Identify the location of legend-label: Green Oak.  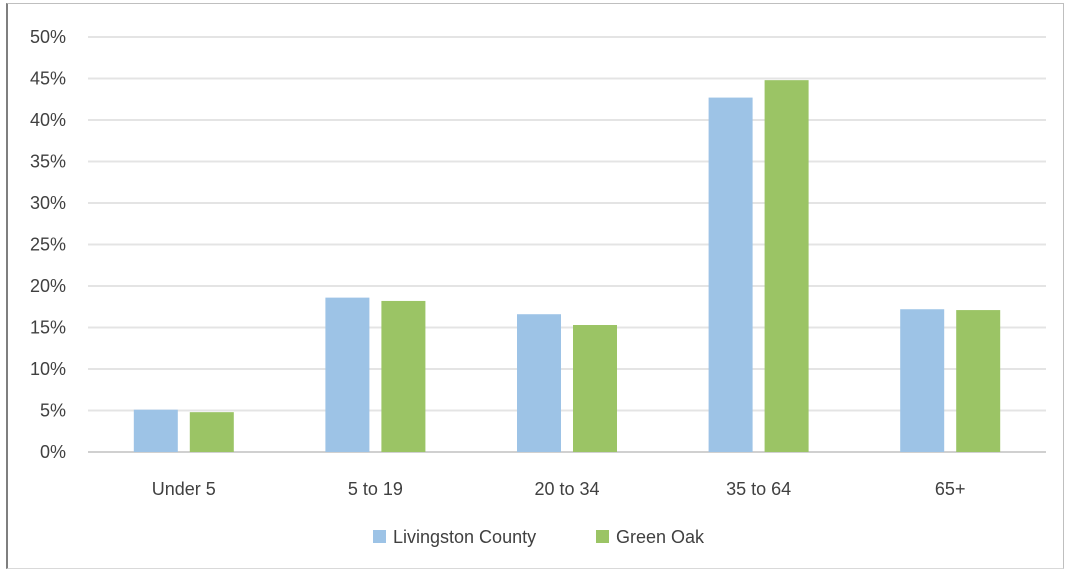
(660, 537).